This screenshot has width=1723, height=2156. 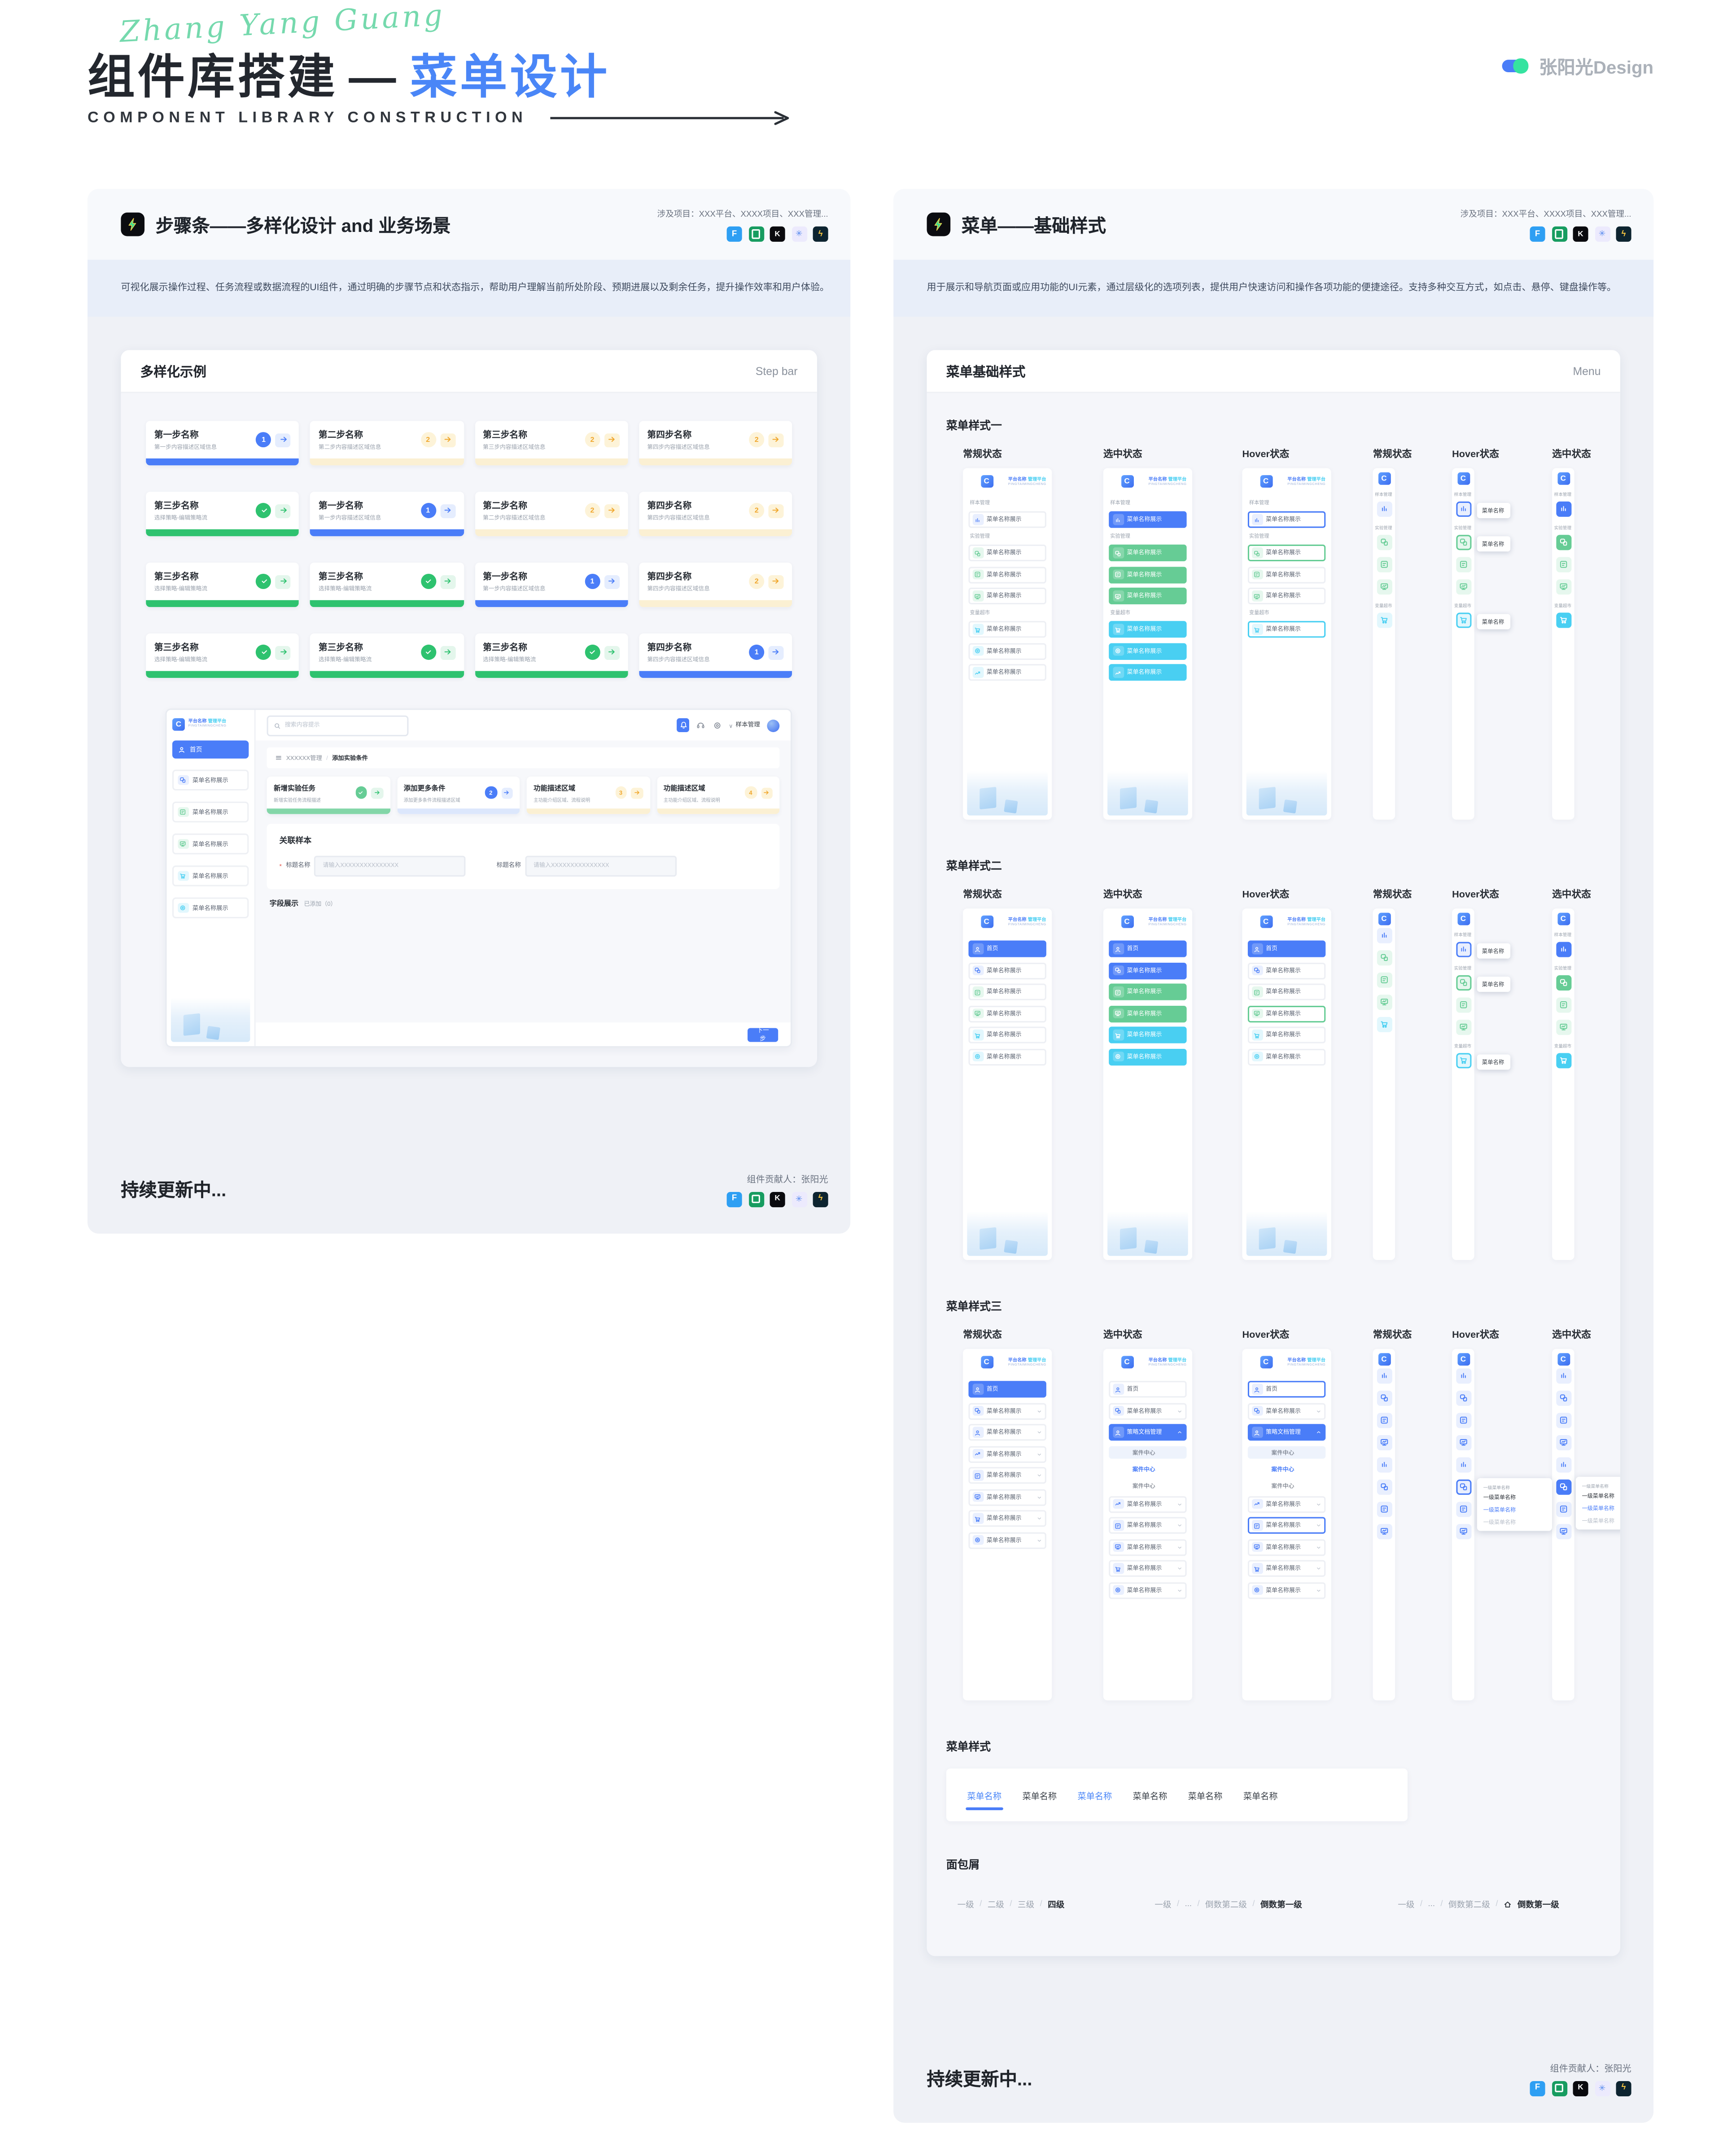 What do you see at coordinates (1026, 1907) in the screenshot?
I see `breadcrumb-item: 三级` at bounding box center [1026, 1907].